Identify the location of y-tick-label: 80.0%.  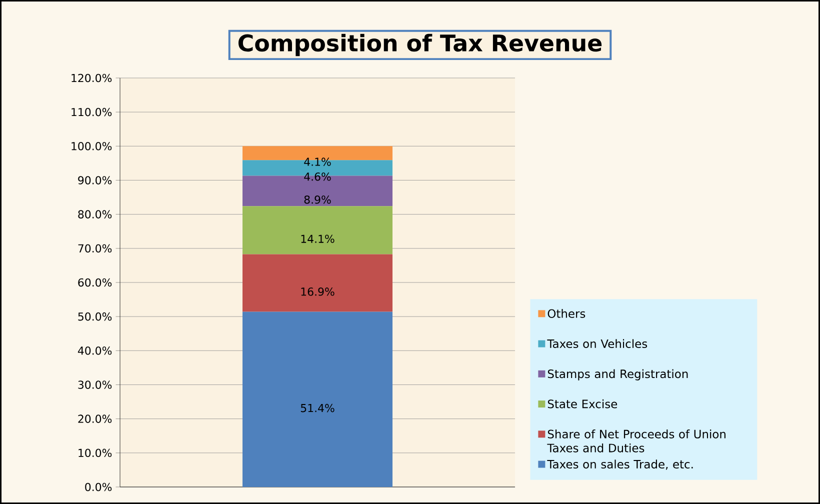
(95, 214).